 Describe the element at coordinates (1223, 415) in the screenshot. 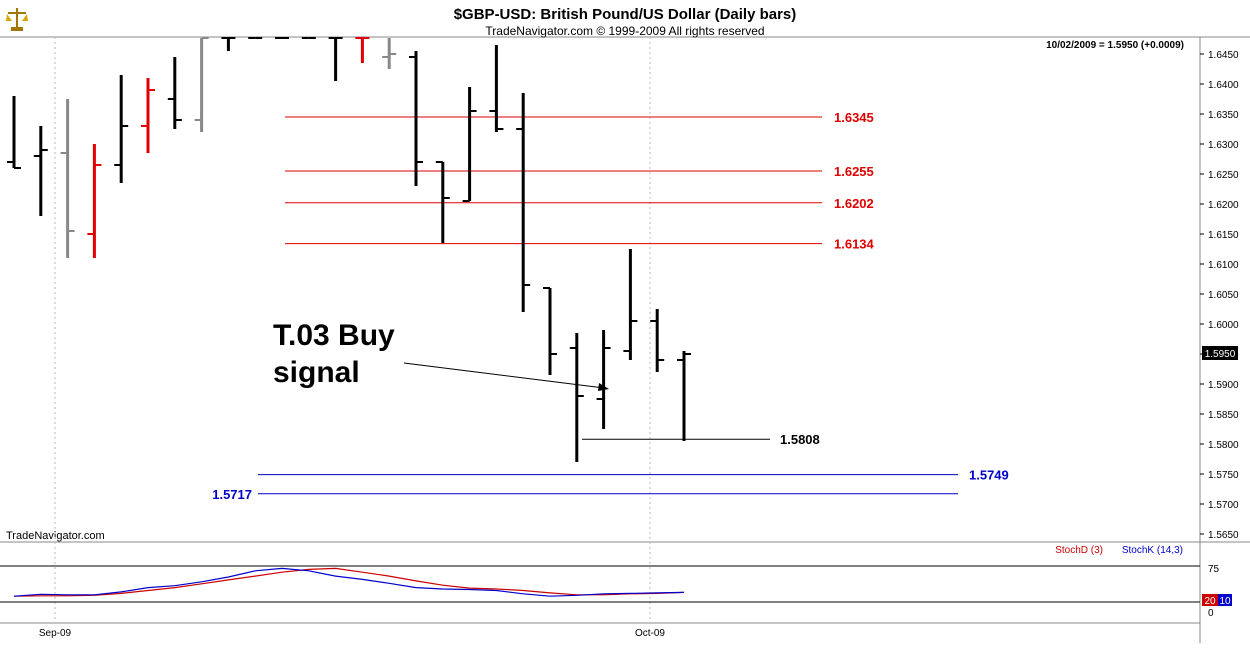

I see `y-tick-label: 1.5850` at that location.